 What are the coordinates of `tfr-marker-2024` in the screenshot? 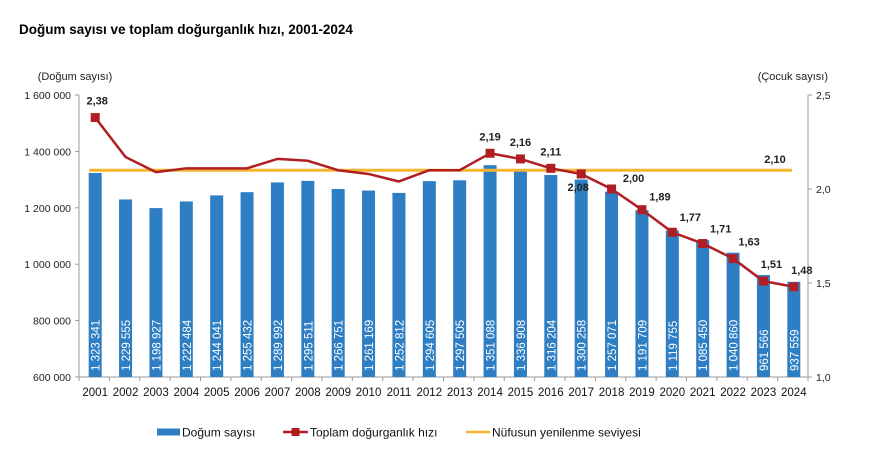 It's located at (794, 287).